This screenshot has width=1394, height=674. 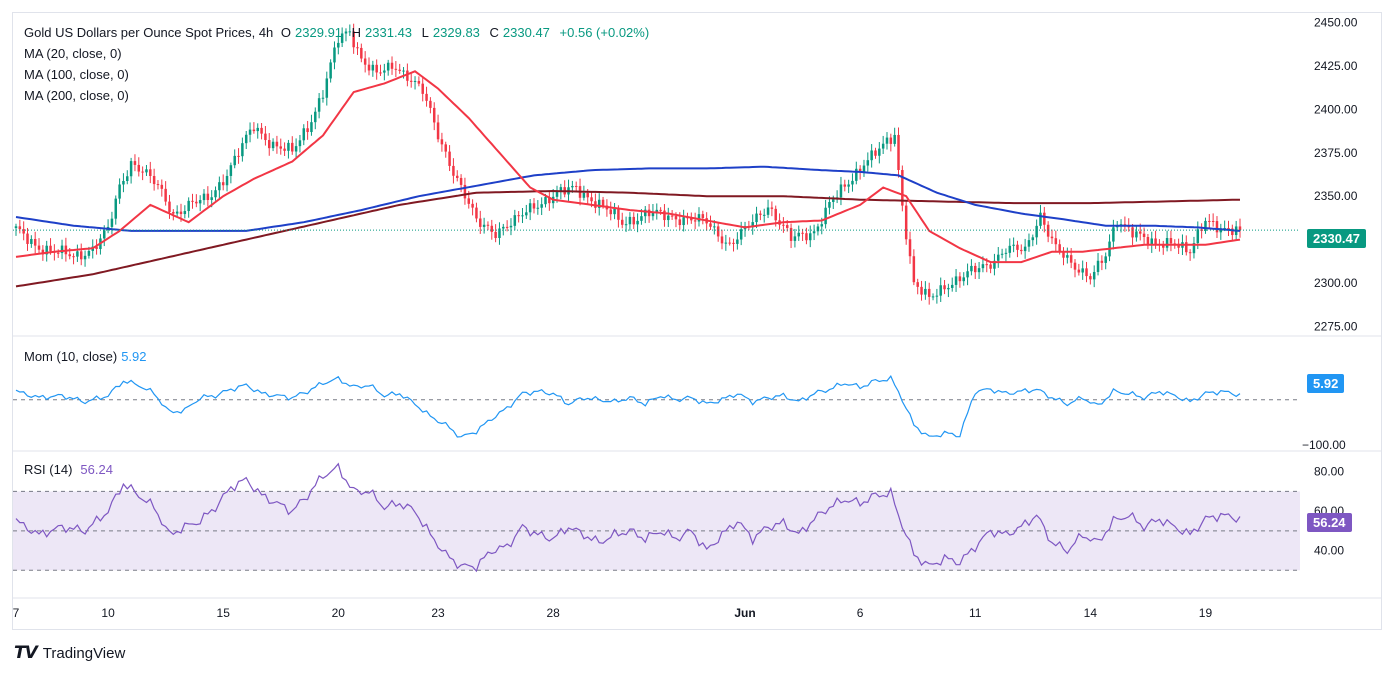 What do you see at coordinates (70, 469) in the screenshot?
I see `rsi-legend: RSI (14) 56.24` at bounding box center [70, 469].